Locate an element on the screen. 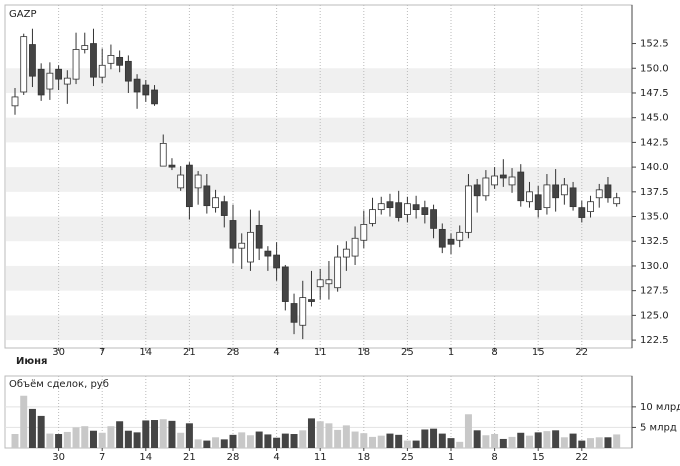  y-tick-label: 5 млрд is located at coordinates (658, 427).